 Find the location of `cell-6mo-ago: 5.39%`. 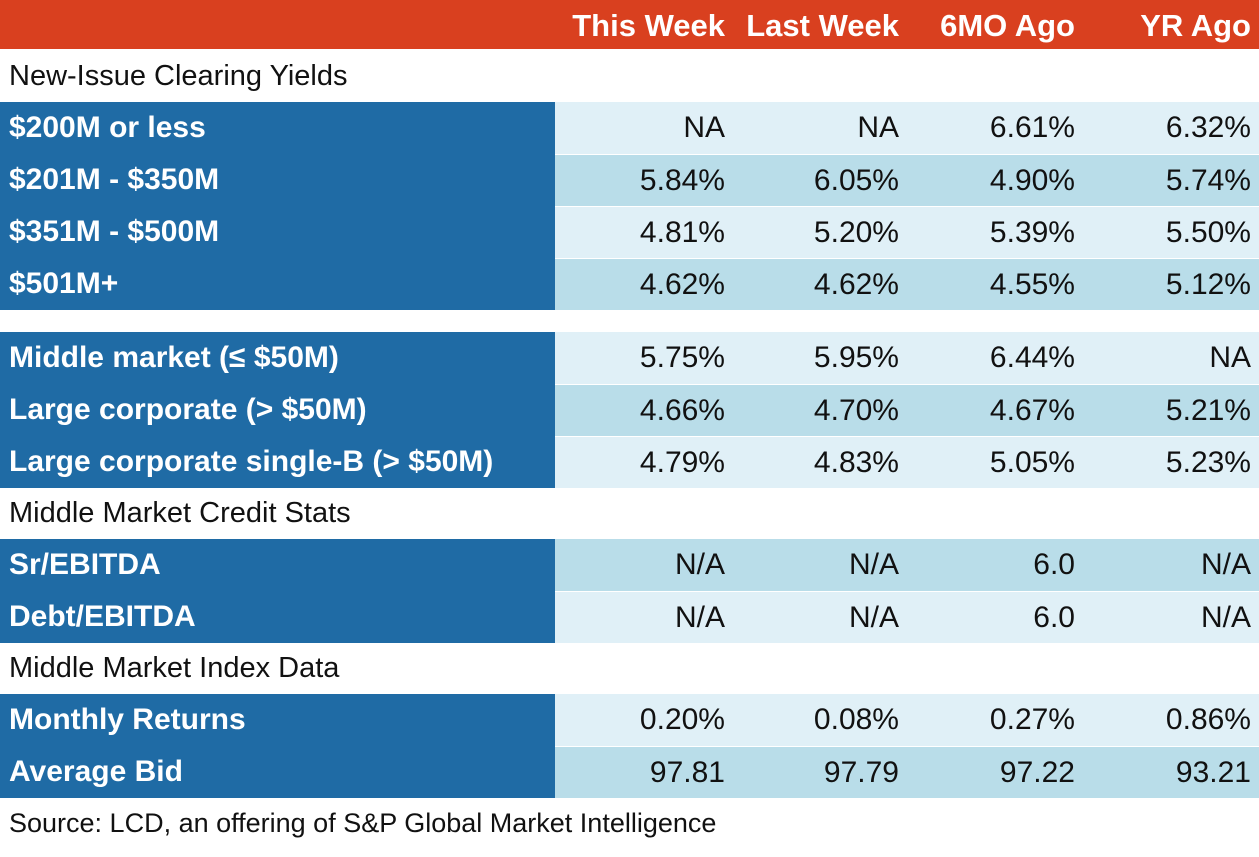

cell-6mo-ago: 5.39% is located at coordinates (991, 232).